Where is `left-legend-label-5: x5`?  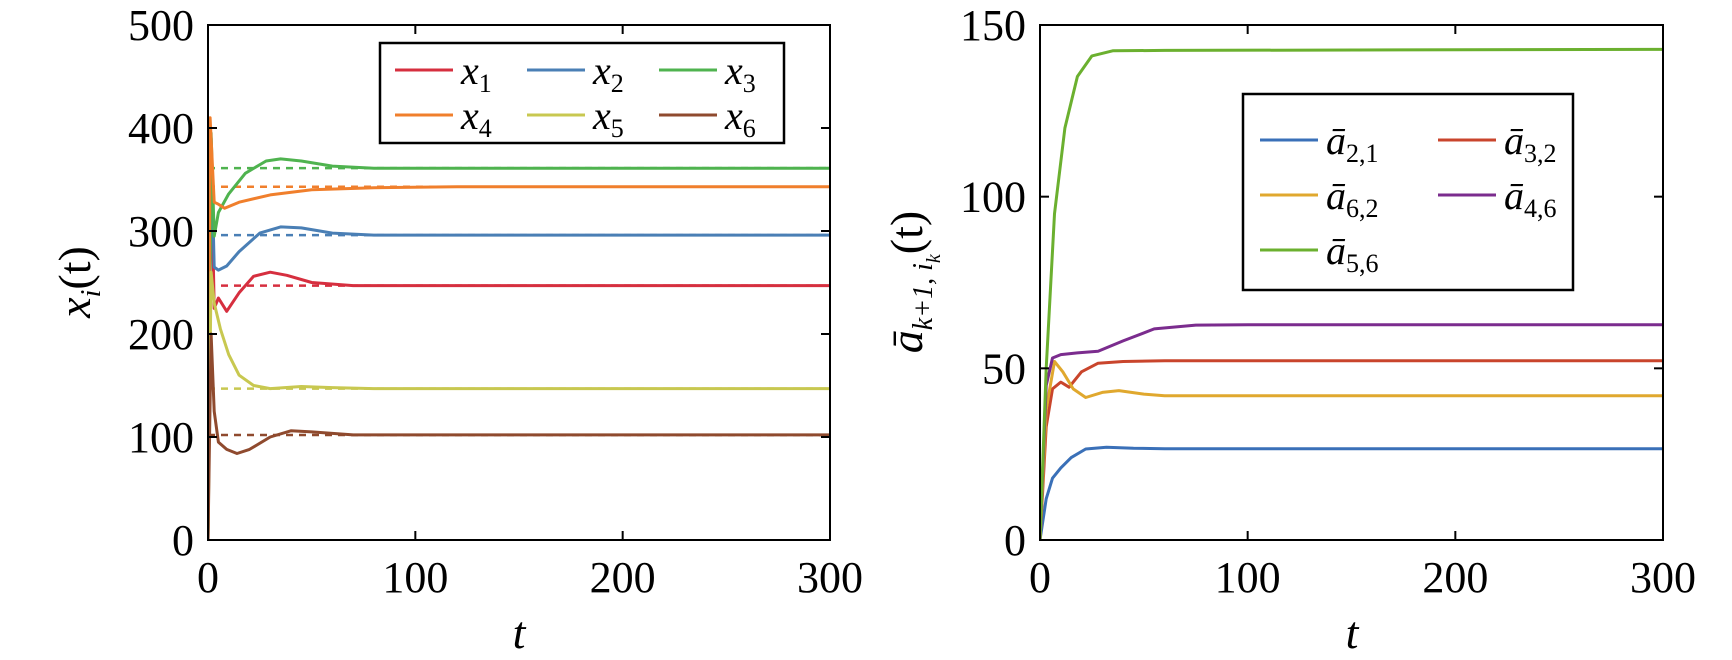 left-legend-label-5: x5 is located at coordinates (608, 118).